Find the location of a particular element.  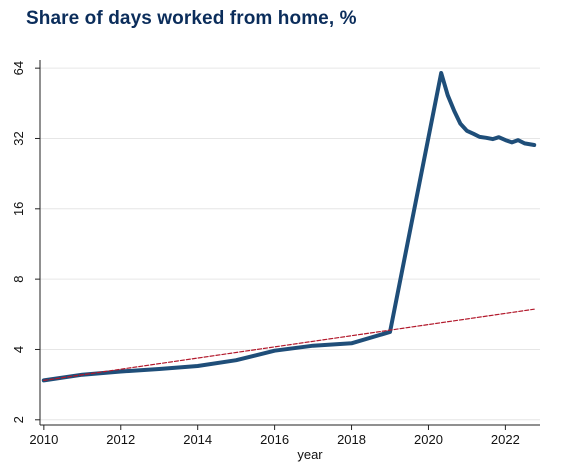

y-tick-label: 8 is located at coordinates (18, 279).